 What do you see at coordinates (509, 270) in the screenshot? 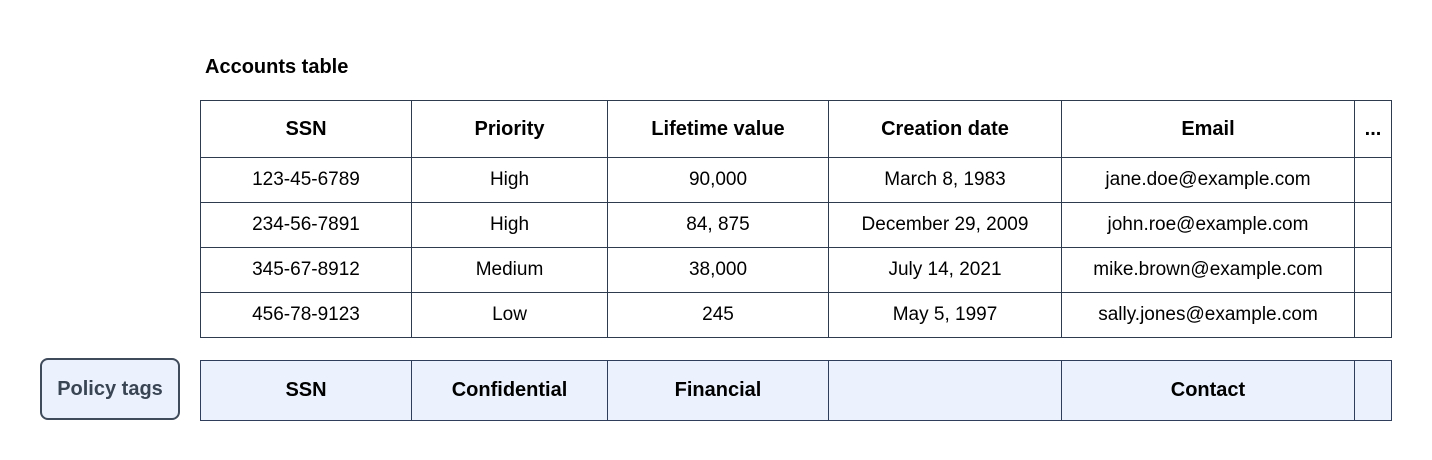
I see `cell-priority: Medium` at bounding box center [509, 270].